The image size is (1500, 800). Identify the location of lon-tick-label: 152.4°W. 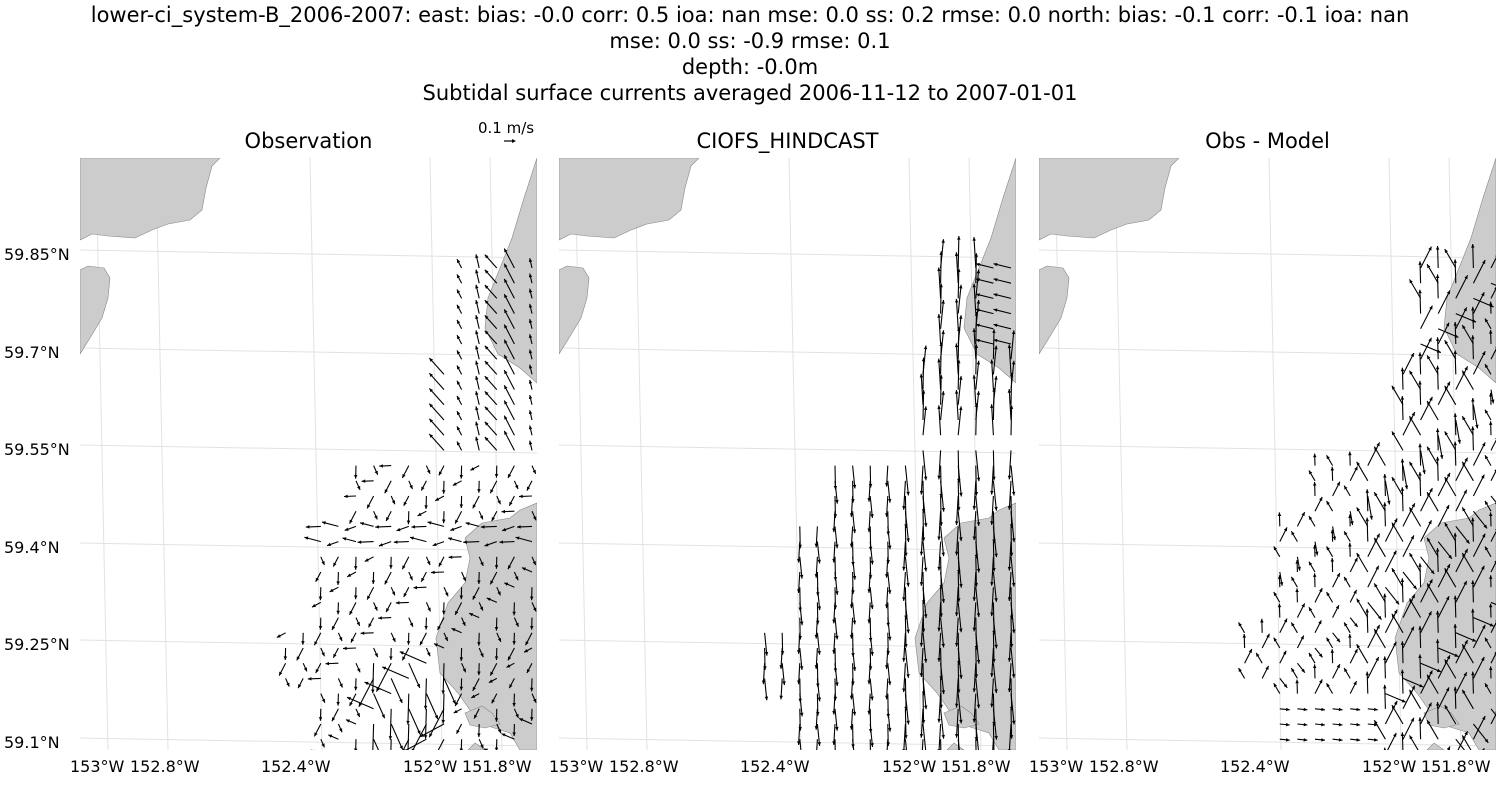
(296, 766).